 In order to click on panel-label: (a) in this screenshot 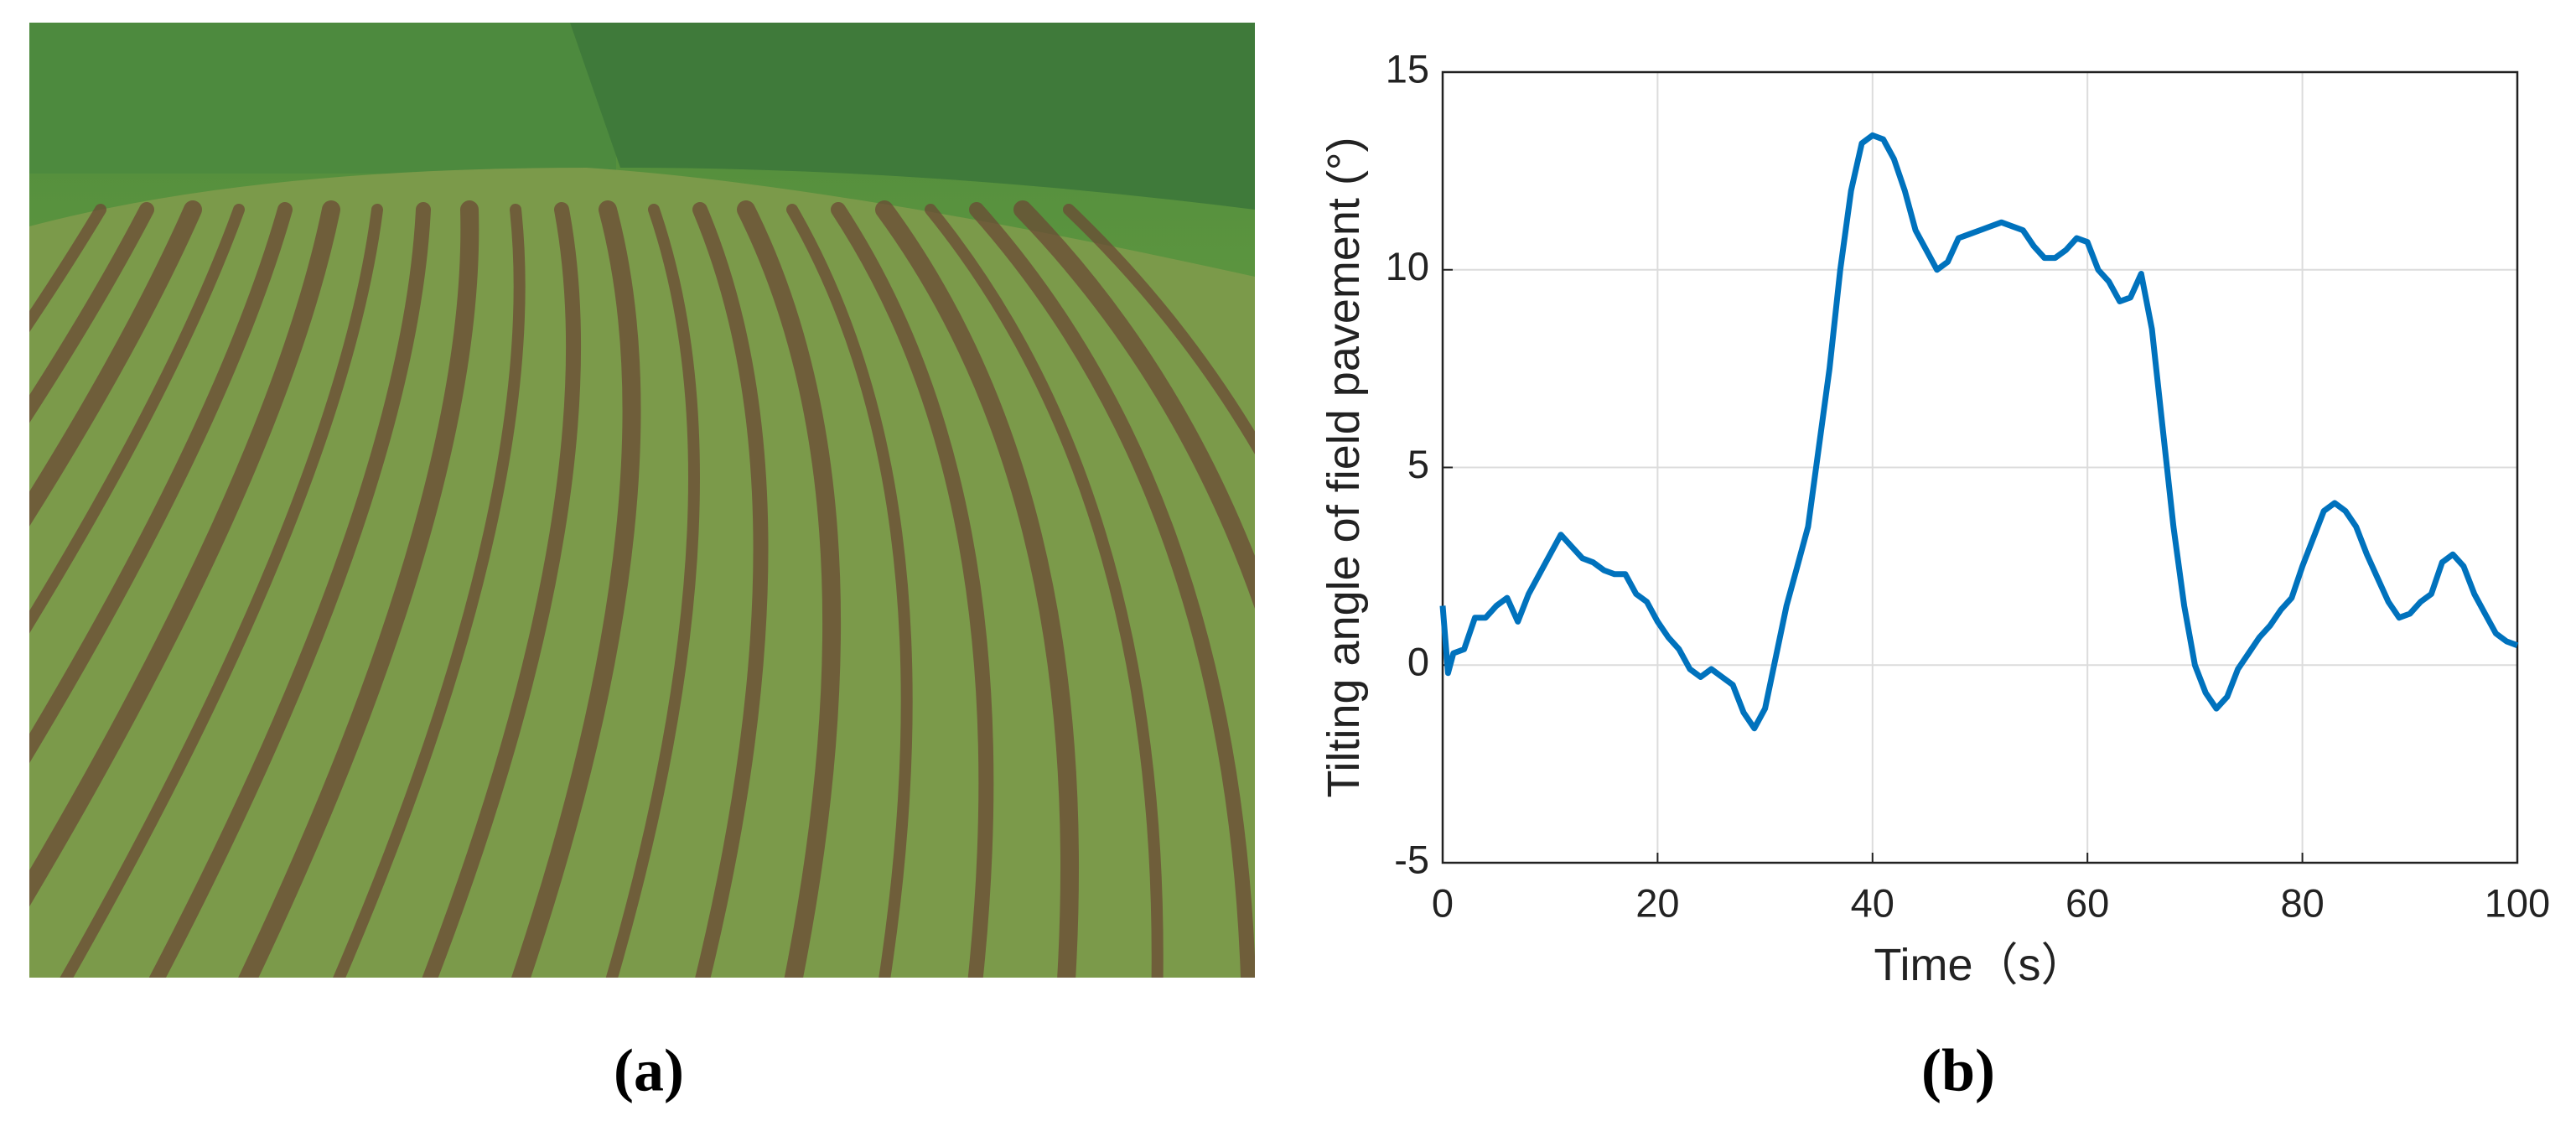, I will do `click(649, 1070)`.